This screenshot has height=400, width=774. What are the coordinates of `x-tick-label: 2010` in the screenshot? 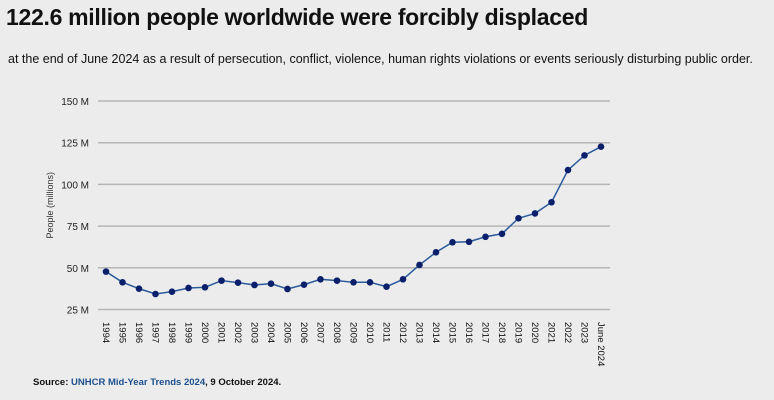 It's located at (369, 332).